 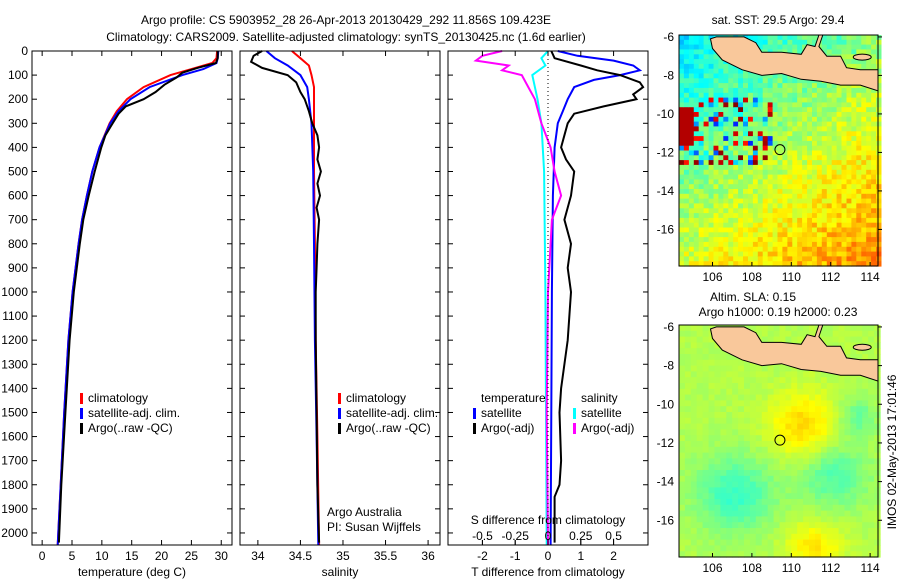 What do you see at coordinates (862, 57) in the screenshot?
I see `land-madura` at bounding box center [862, 57].